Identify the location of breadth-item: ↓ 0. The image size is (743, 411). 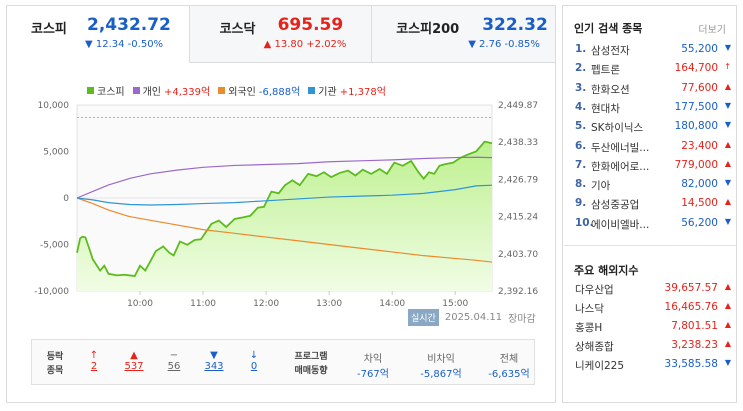
(254, 361).